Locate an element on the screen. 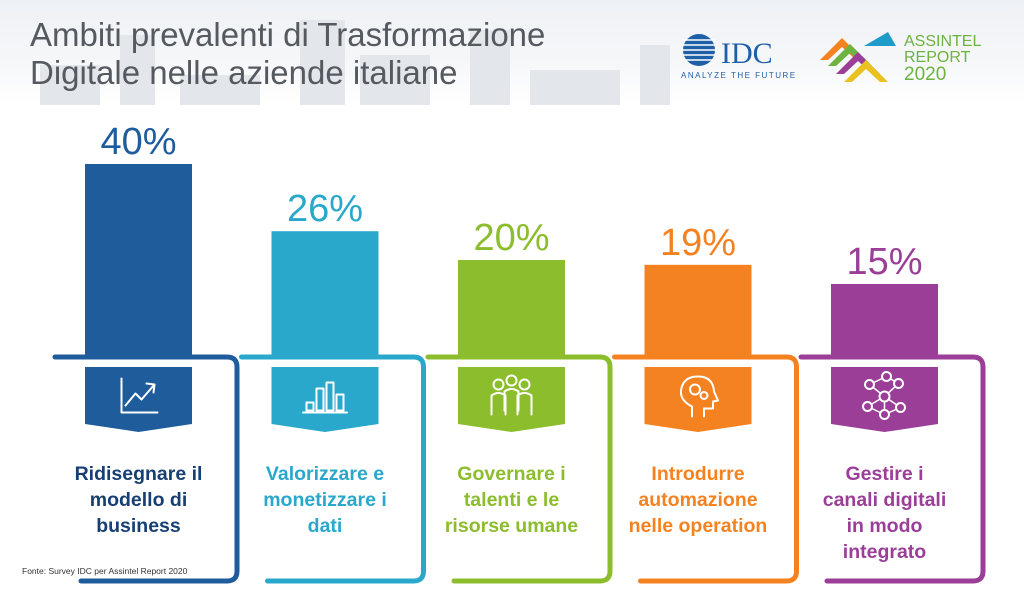 Image resolution: width=1024 pixels, height=589 pixels. data-label: 20% is located at coordinates (511, 238).